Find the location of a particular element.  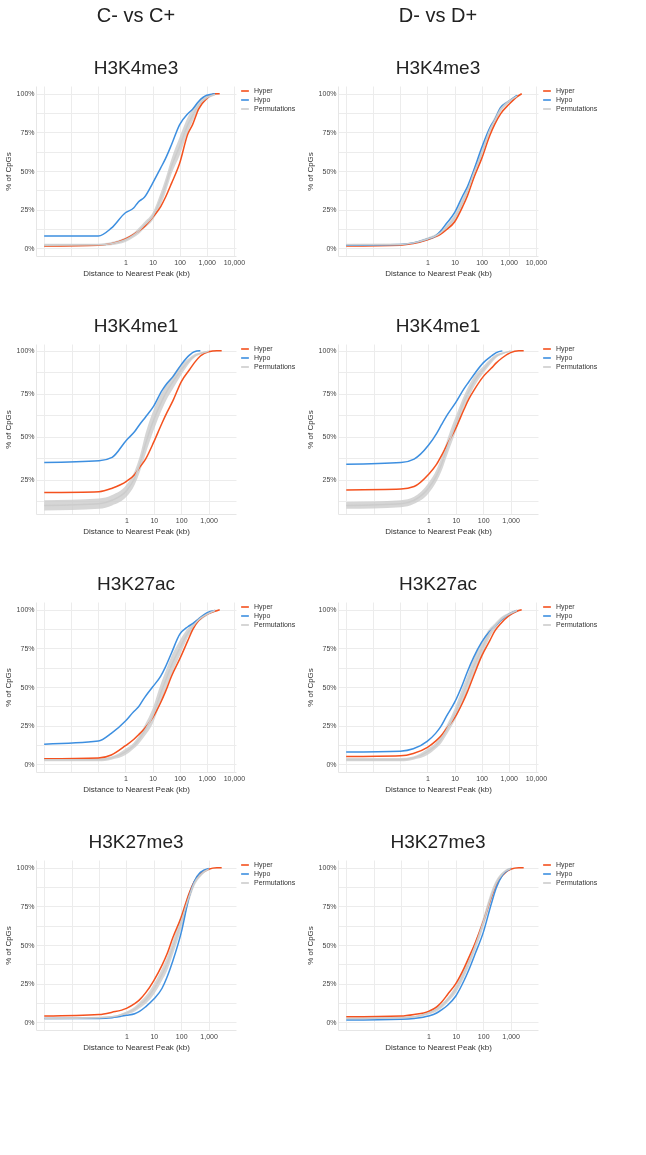

text: C- vs C+ is located at coordinates (136, 15).